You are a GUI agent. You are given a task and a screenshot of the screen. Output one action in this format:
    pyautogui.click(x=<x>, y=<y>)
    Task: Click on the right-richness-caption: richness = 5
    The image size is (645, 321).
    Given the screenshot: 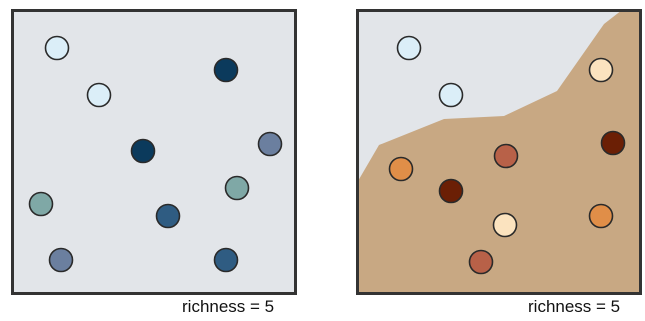 What is the action you would take?
    pyautogui.click(x=574, y=306)
    